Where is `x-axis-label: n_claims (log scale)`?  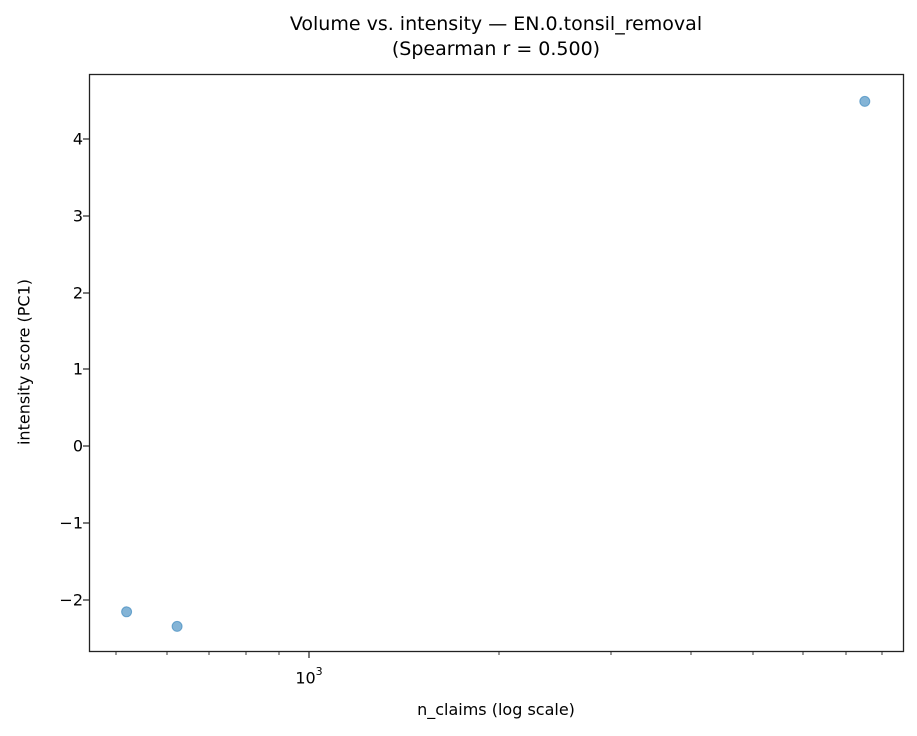
x-axis-label: n_claims (log scale) is located at coordinates (496, 709).